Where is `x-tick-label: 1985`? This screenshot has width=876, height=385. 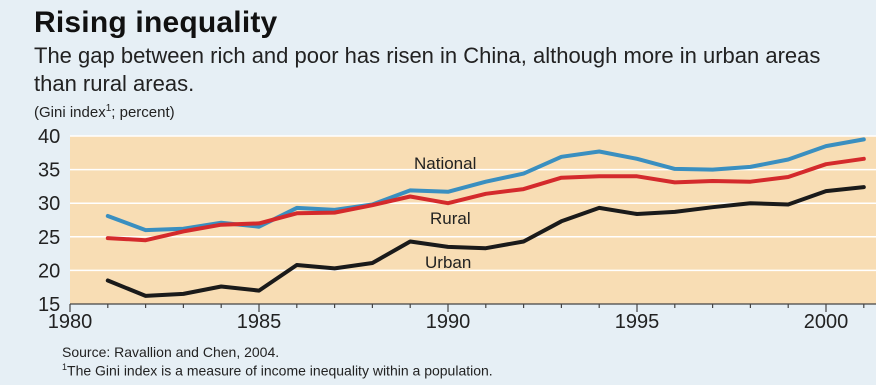 x-tick-label: 1985 is located at coordinates (259, 322).